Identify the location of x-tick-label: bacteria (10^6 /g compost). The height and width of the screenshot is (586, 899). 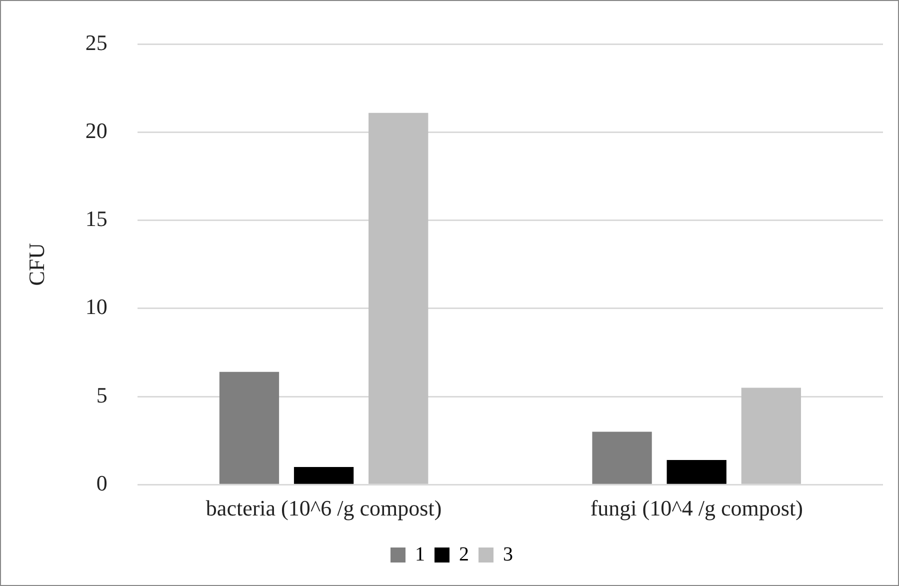
(324, 508).